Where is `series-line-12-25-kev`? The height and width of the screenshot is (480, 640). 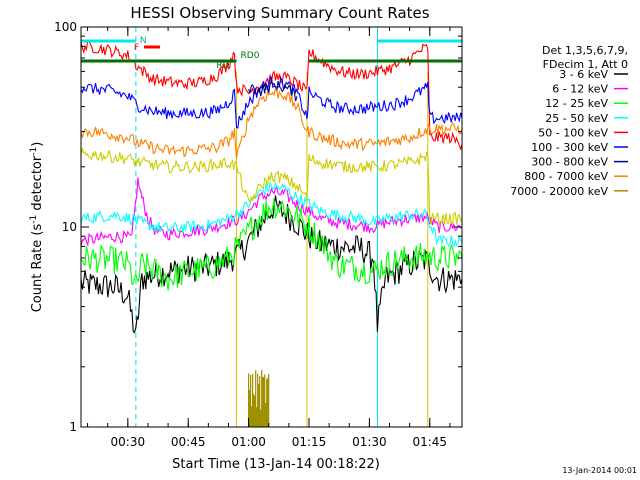 series-line-12-25-kev is located at coordinates (271, 244).